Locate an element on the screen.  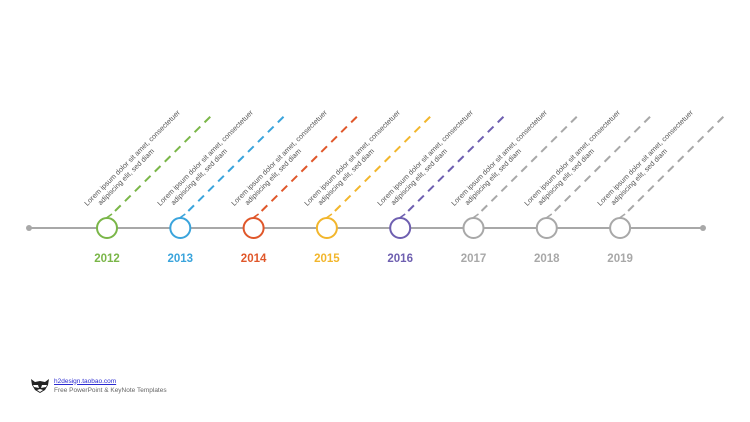
milestone-year: 2015 is located at coordinates (327, 259).